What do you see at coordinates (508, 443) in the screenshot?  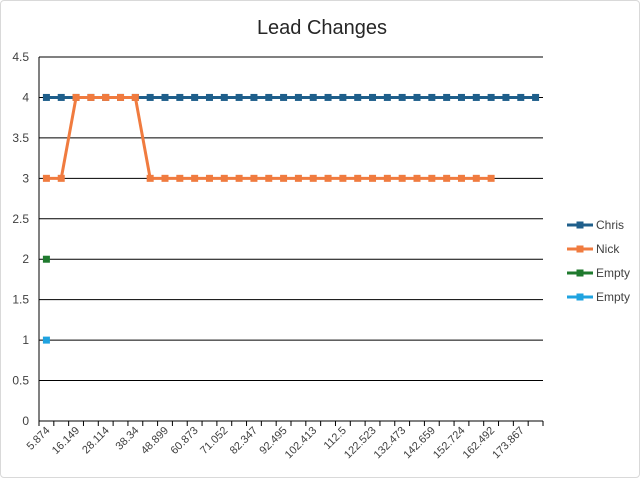 I see `x-tick-label: 173.867` at bounding box center [508, 443].